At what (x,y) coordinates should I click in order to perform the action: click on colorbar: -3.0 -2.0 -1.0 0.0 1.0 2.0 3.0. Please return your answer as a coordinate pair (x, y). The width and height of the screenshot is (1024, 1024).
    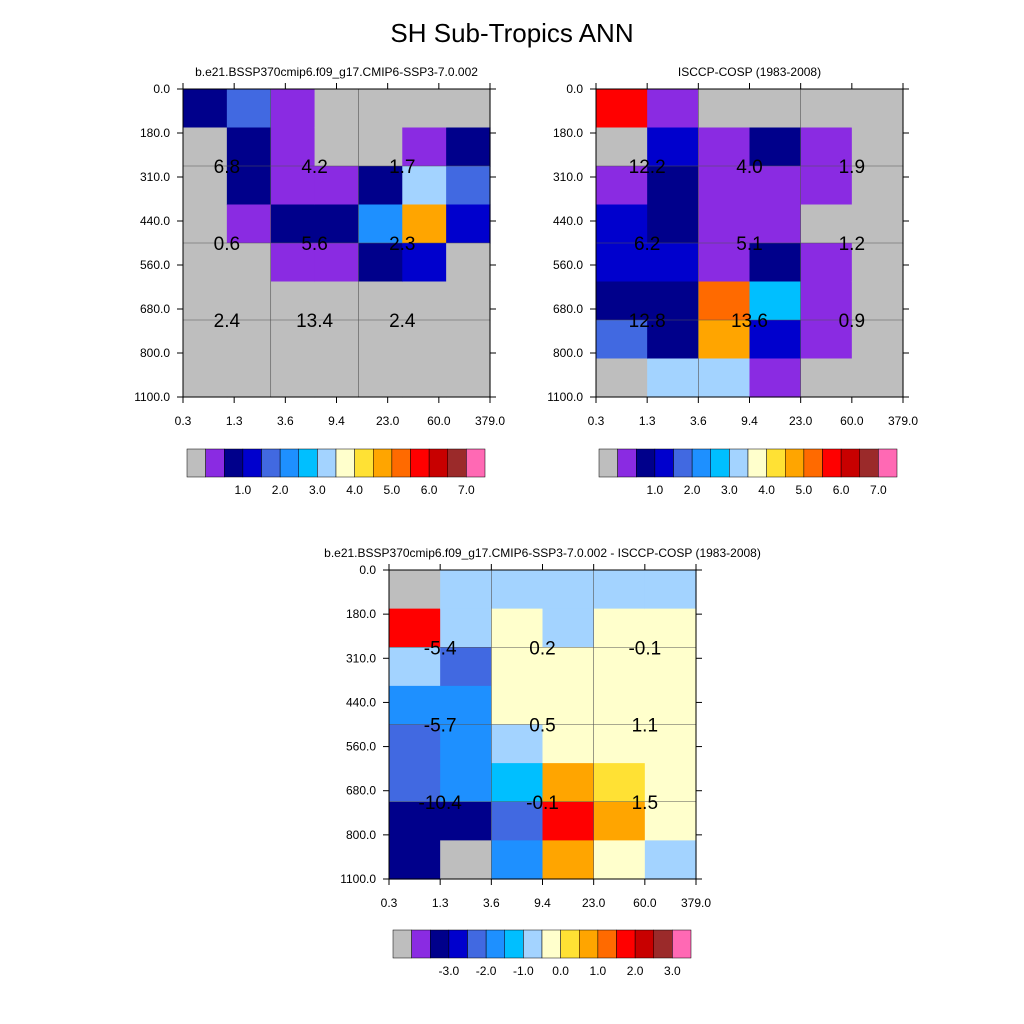
    Looking at the image, I should click on (542, 953).